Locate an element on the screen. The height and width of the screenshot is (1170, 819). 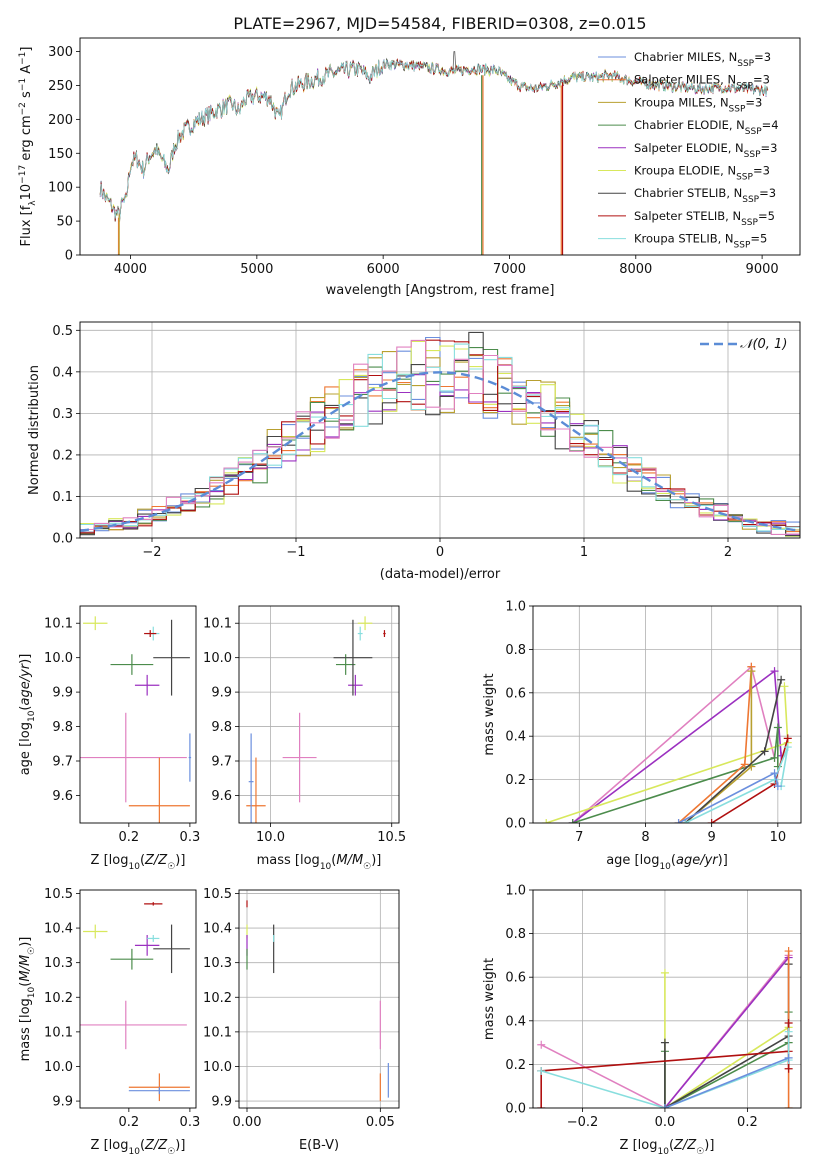
x-tick-label: −2 is located at coordinates (151, 552).